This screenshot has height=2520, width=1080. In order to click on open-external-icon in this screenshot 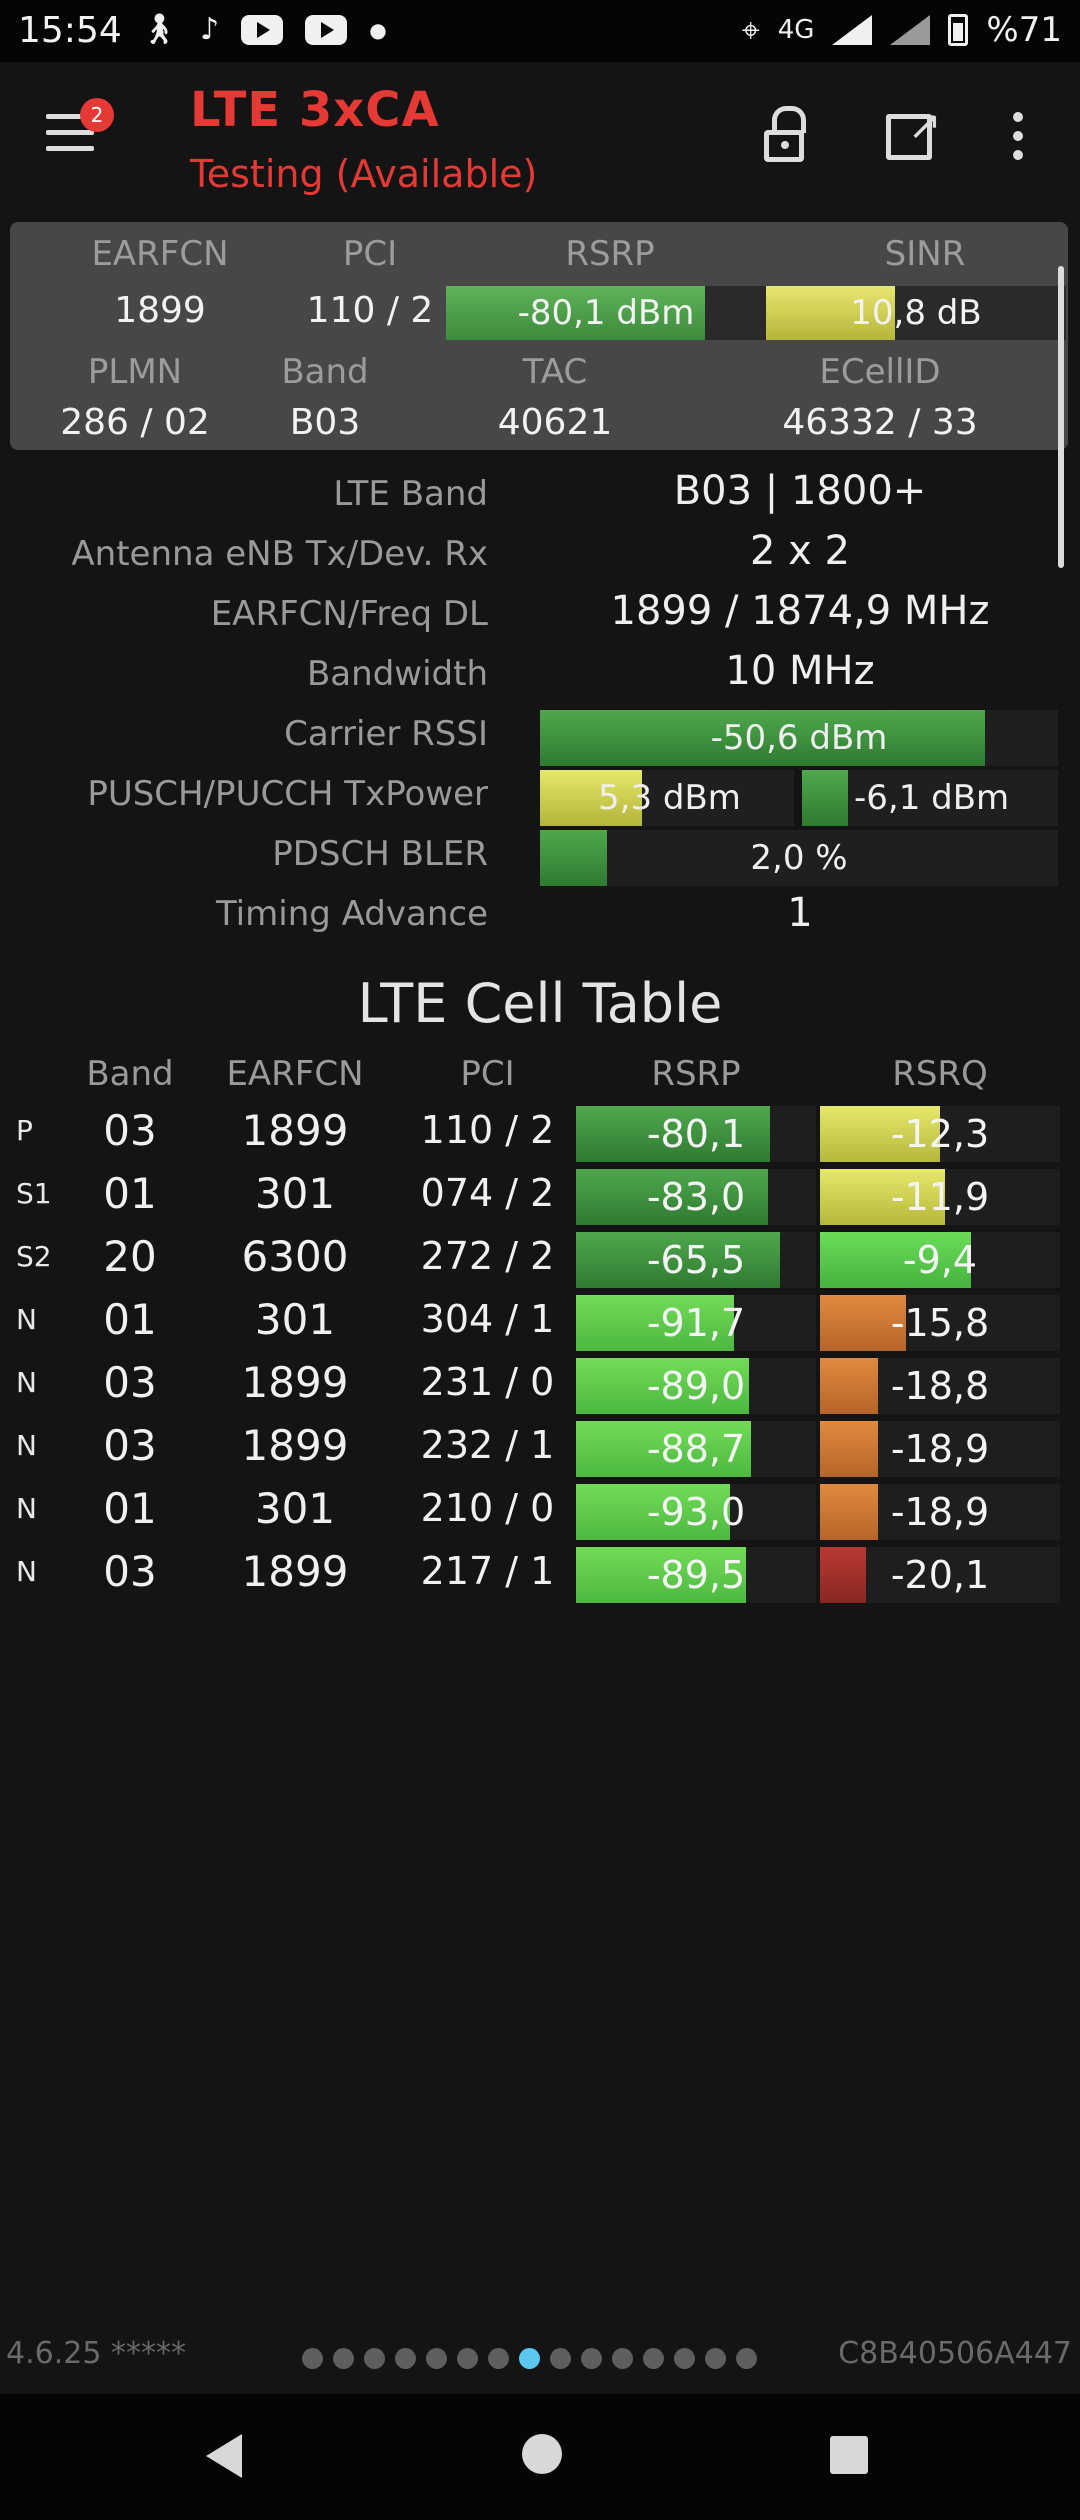, I will do `click(909, 137)`.